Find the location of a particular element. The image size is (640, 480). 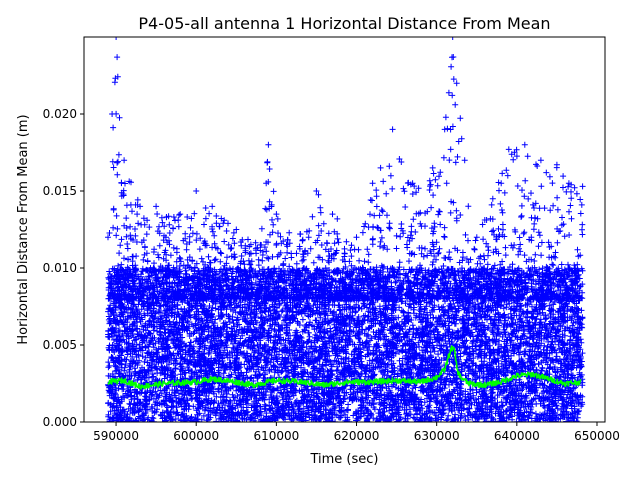

x-tick-label: 600000 is located at coordinates (196, 436).